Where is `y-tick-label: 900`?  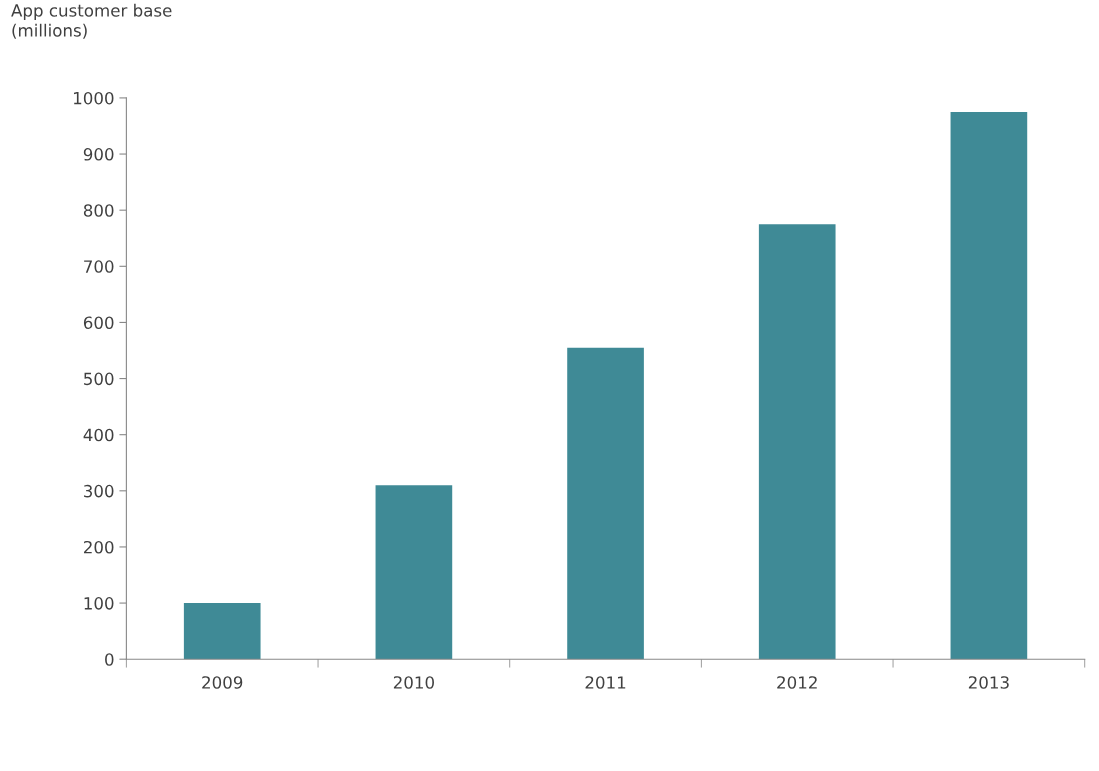
y-tick-label: 900 is located at coordinates (98, 154).